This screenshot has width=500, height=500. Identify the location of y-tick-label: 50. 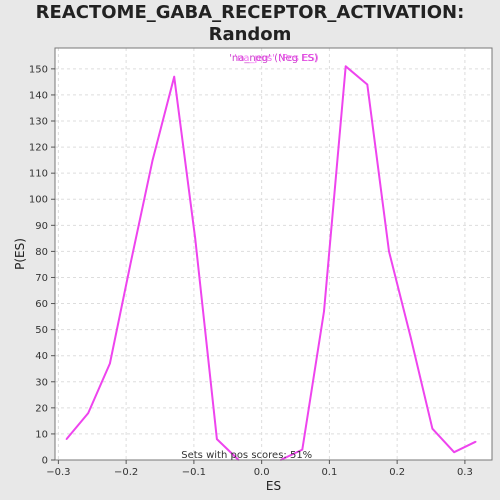
(41, 330).